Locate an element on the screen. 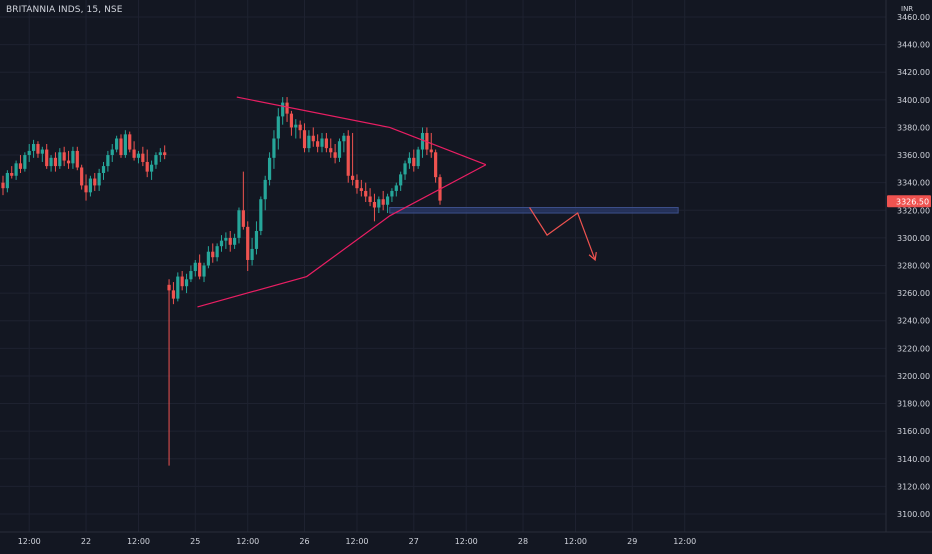  price-tick-label: 3360.00 is located at coordinates (913, 155).